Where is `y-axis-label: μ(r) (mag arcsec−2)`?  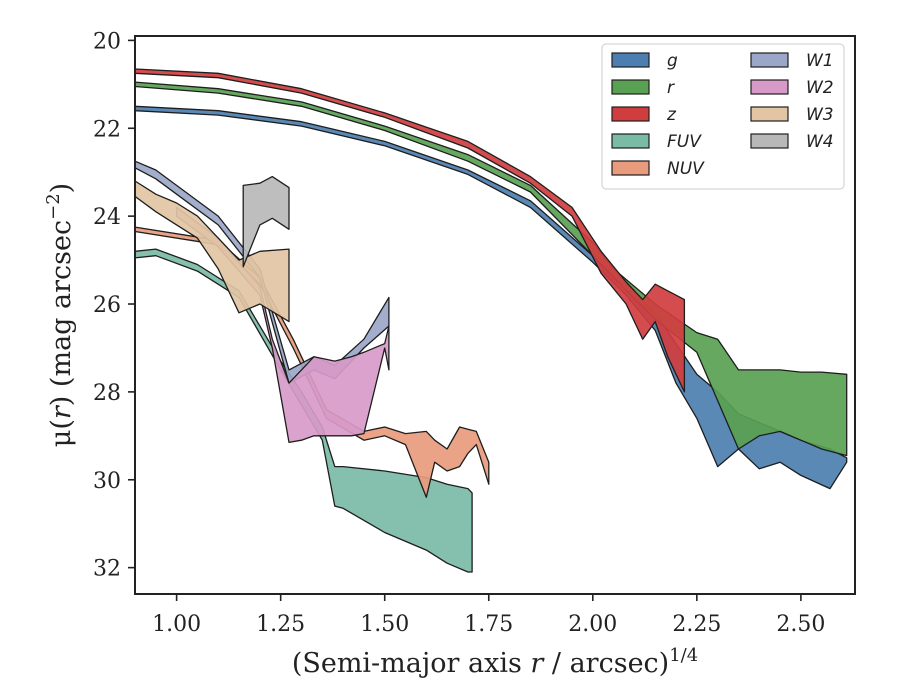 y-axis-label: μ(r) (mag arcsec−2) is located at coordinates (60, 315).